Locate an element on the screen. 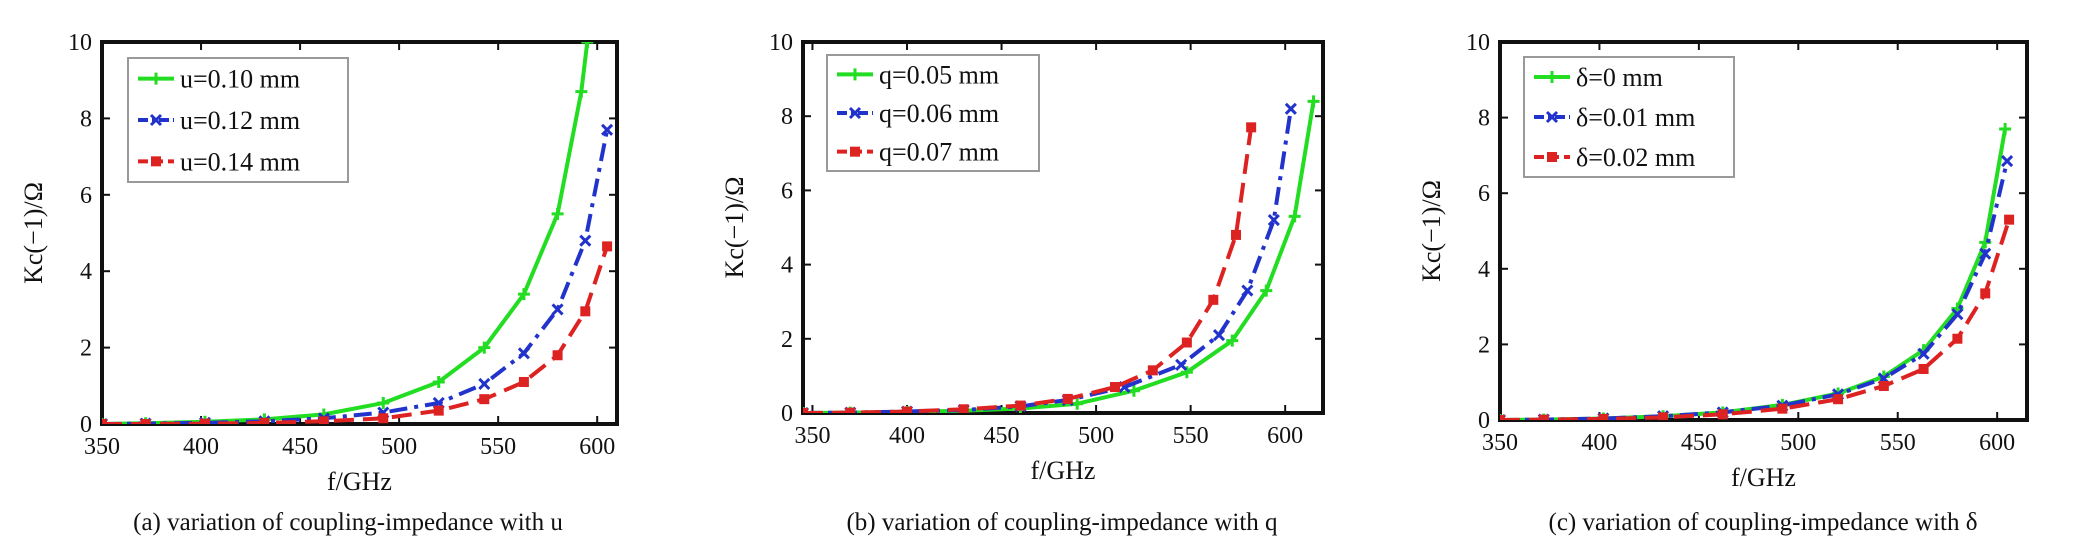  legend: q=0.05 mm q=0.06 mm q=0.07 mm is located at coordinates (933, 113).